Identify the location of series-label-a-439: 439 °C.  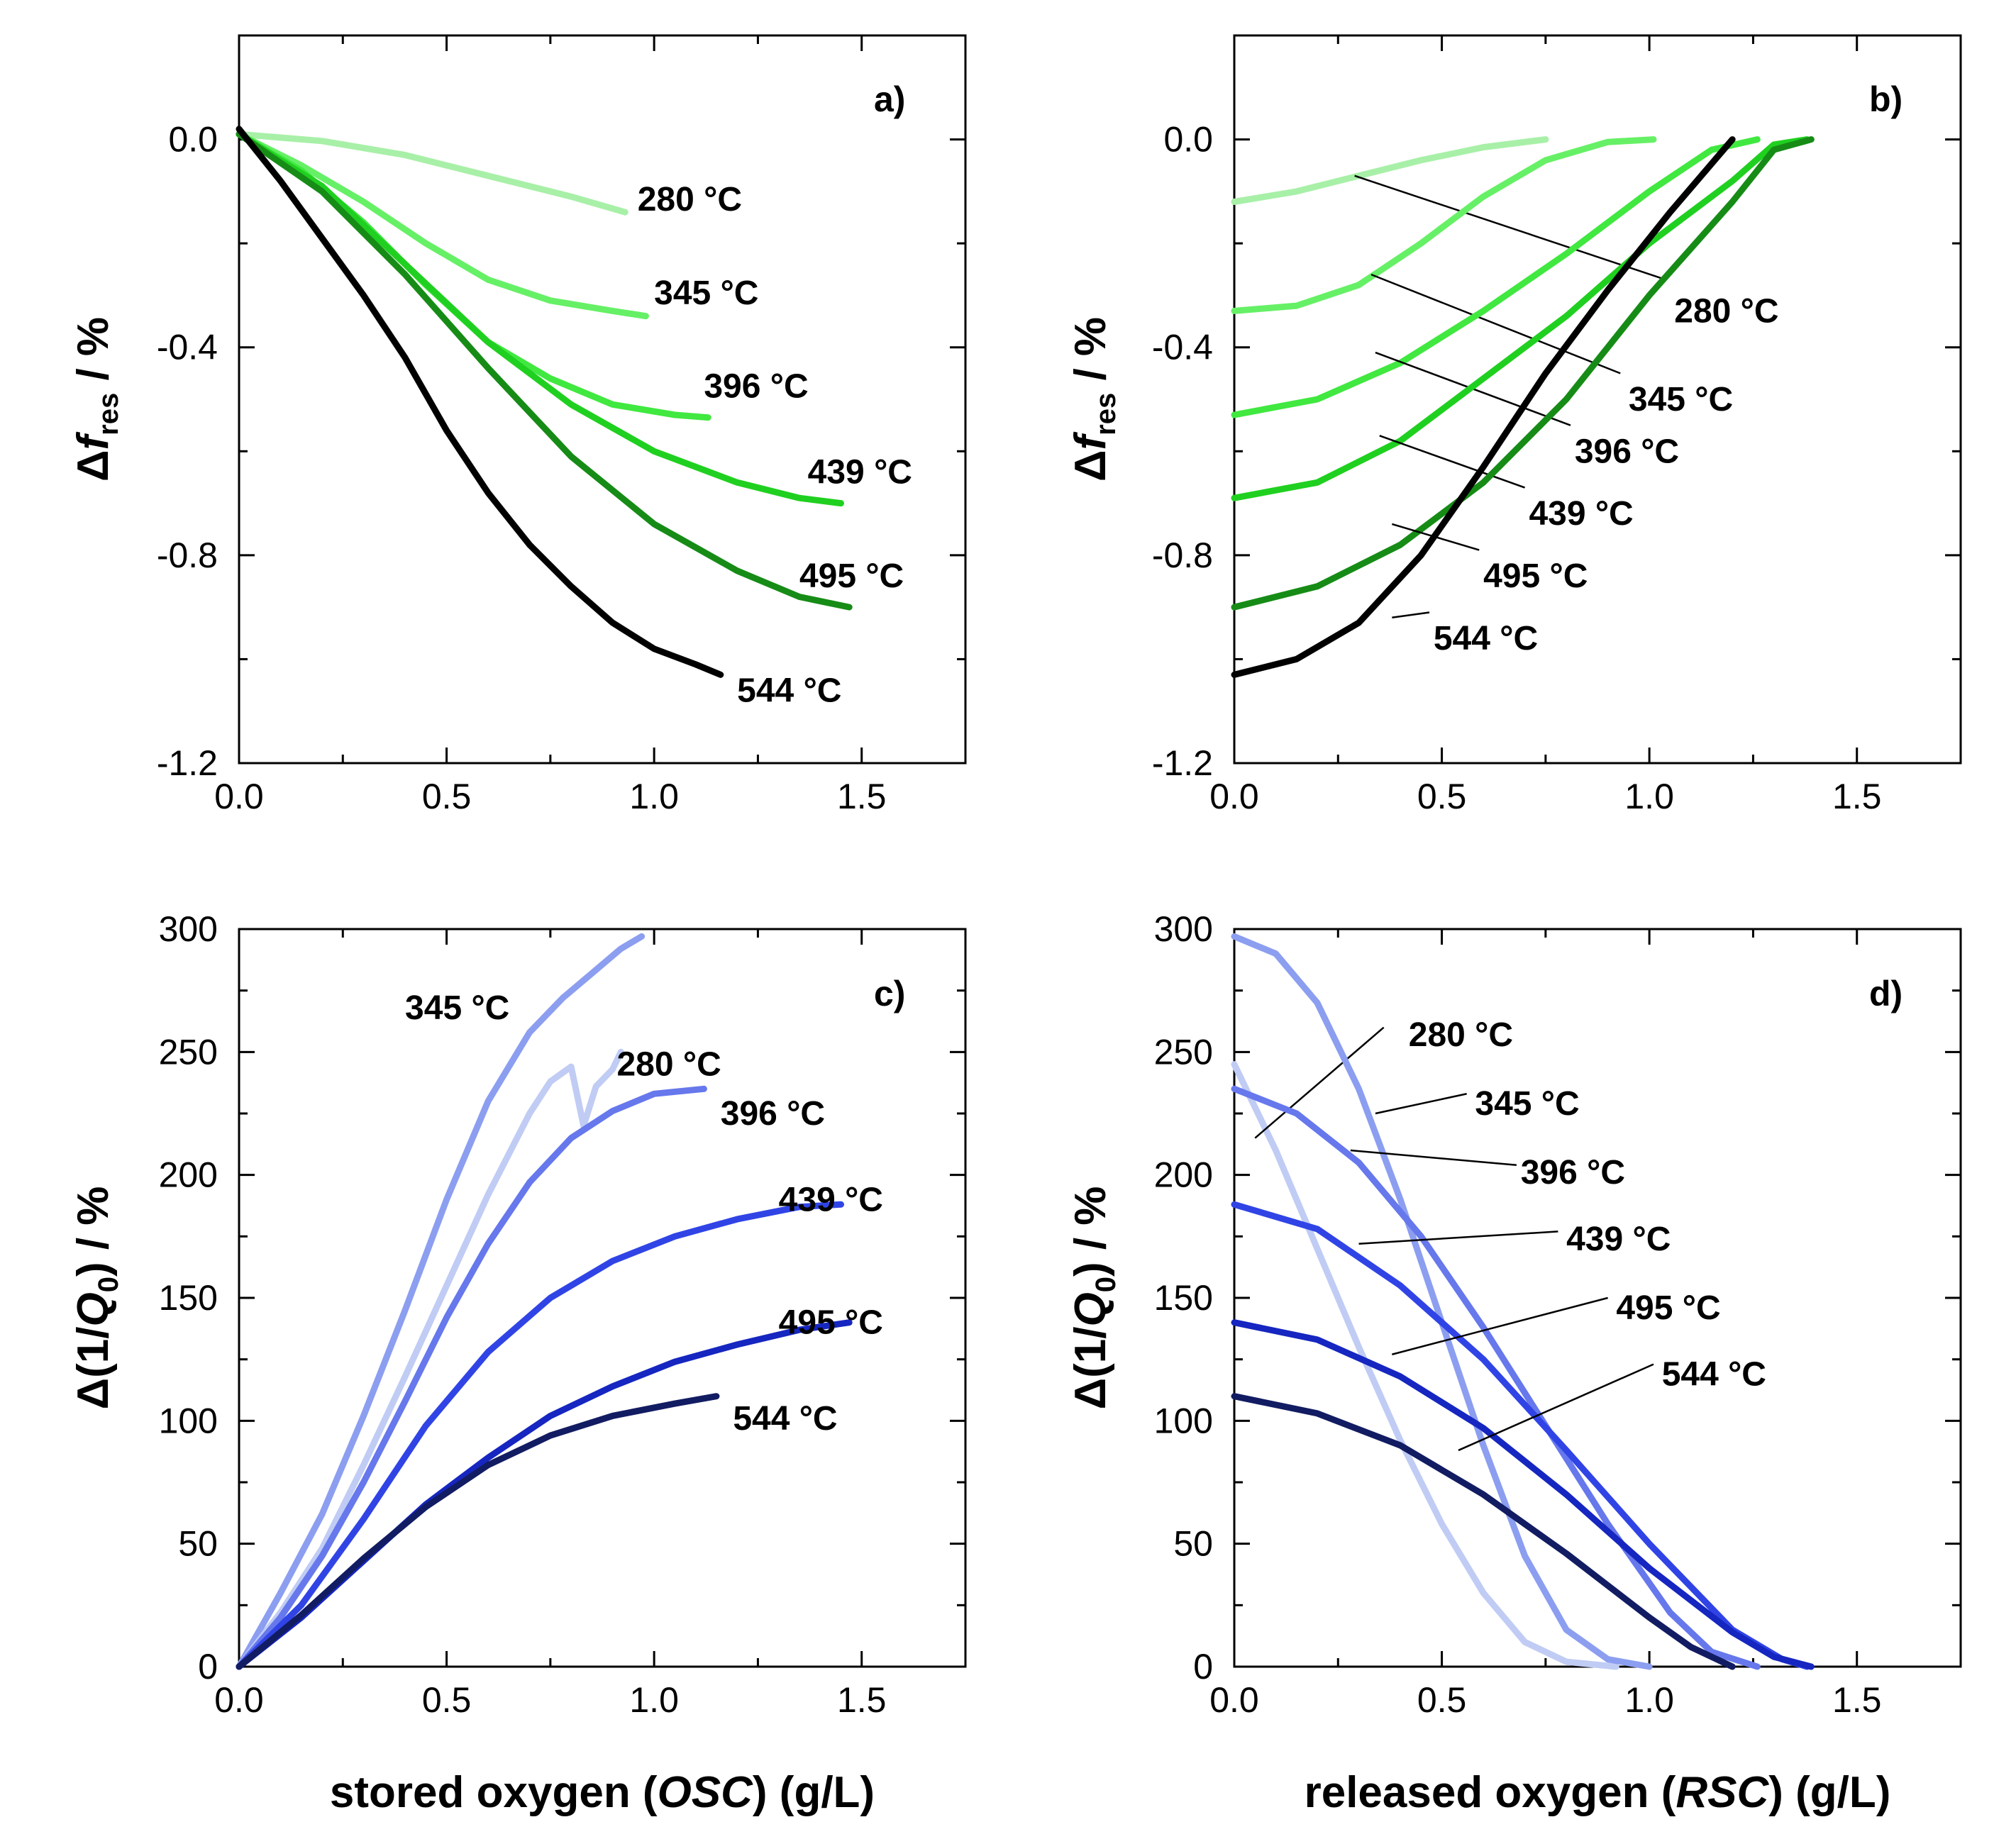
(860, 472).